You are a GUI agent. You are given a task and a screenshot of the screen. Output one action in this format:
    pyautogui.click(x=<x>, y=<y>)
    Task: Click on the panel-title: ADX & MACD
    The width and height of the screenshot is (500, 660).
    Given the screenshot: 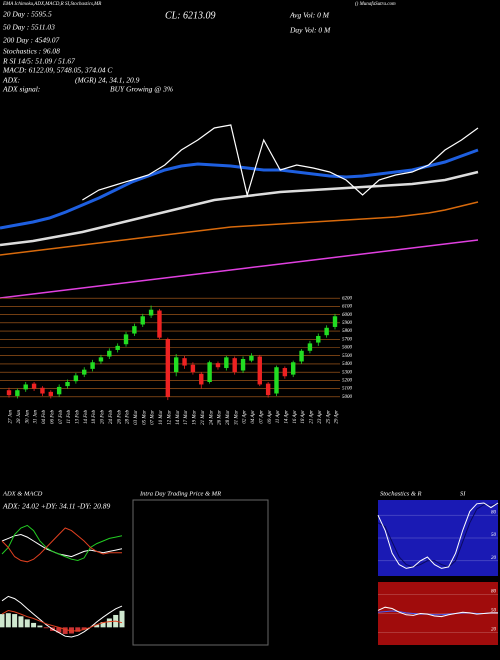 What is the action you would take?
    pyautogui.click(x=22, y=493)
    